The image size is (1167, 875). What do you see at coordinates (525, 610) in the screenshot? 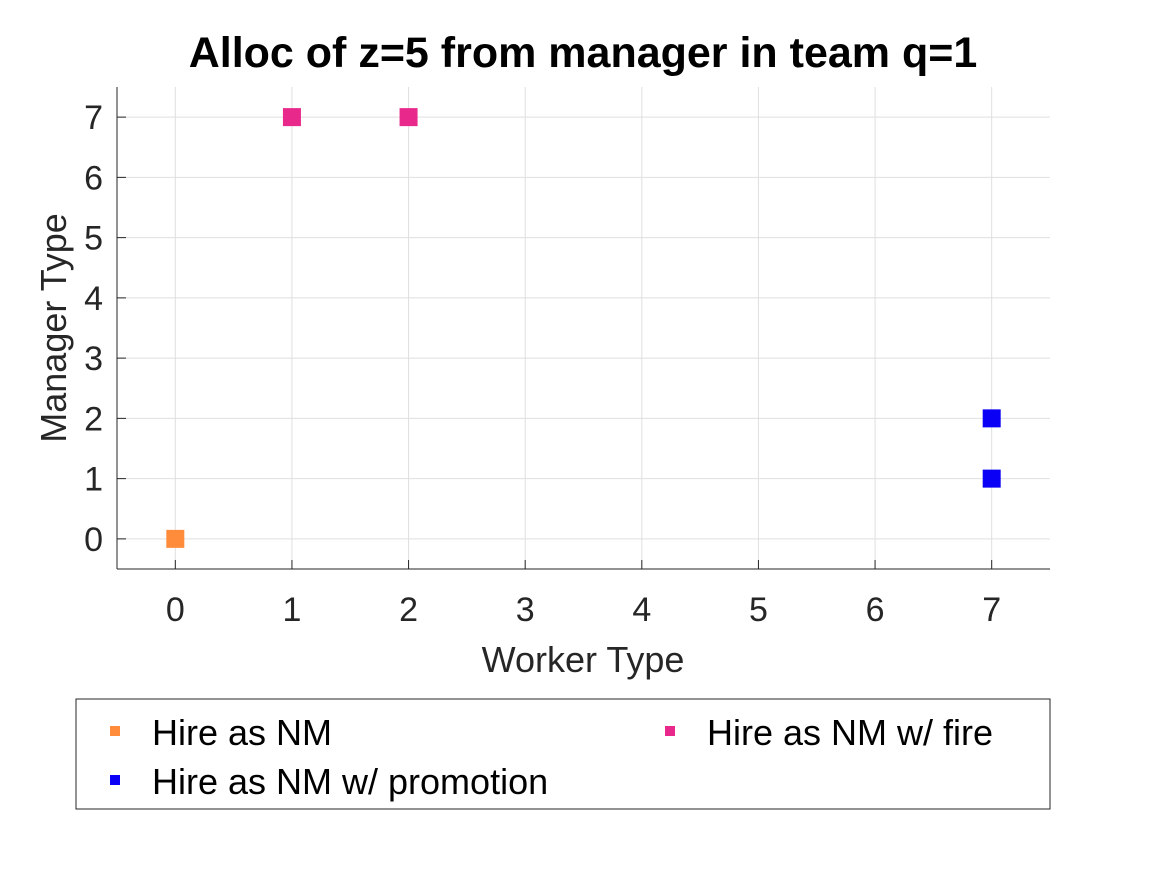
I see `x-tick-label: 3` at bounding box center [525, 610].